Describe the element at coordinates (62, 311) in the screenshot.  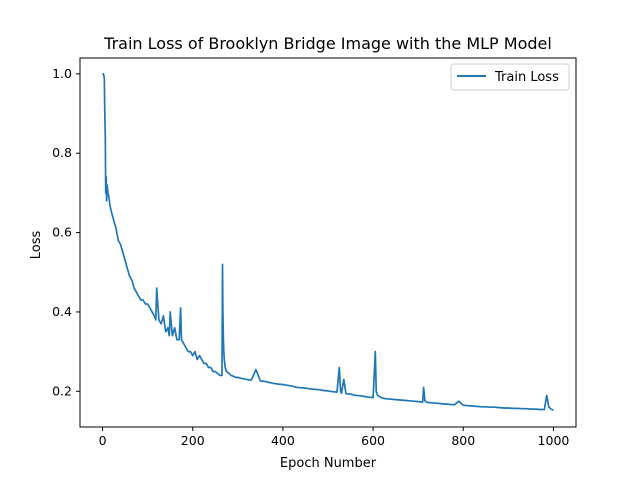
I see `y-tick-label: 0.4` at that location.